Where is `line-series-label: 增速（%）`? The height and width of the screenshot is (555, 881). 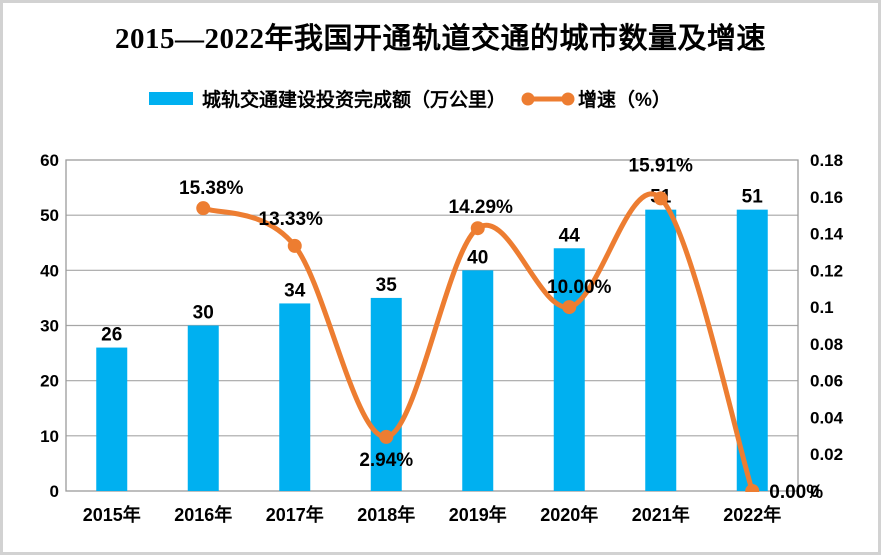 line-series-label: 增速（%） is located at coordinates (624, 100).